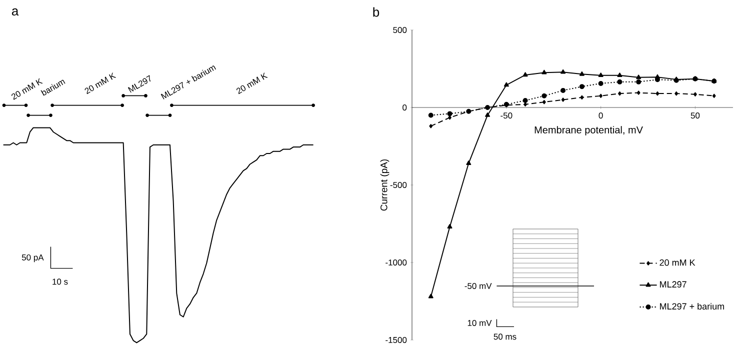 Image resolution: width=734 pixels, height=345 pixels. Describe the element at coordinates (692, 306) in the screenshot. I see `legend-label: ML297 + barium` at that location.